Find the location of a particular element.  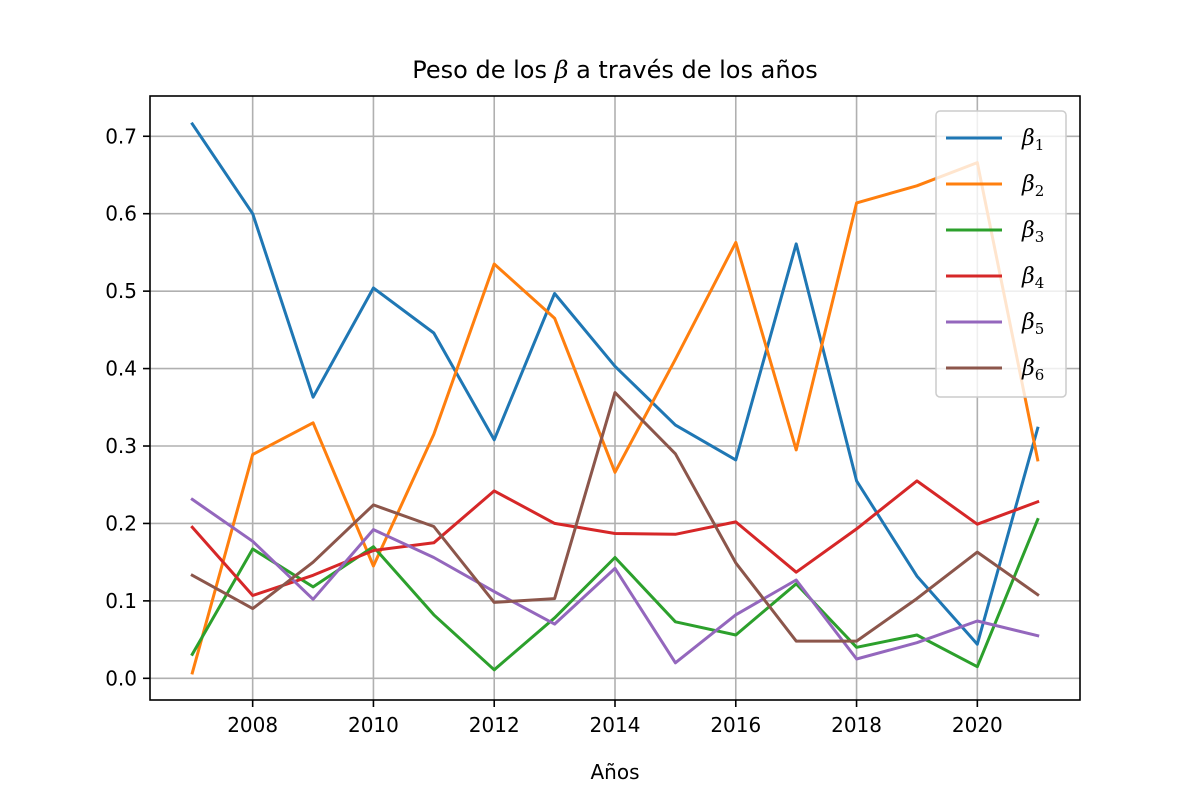

x-tick-label: 2014 is located at coordinates (615, 725).